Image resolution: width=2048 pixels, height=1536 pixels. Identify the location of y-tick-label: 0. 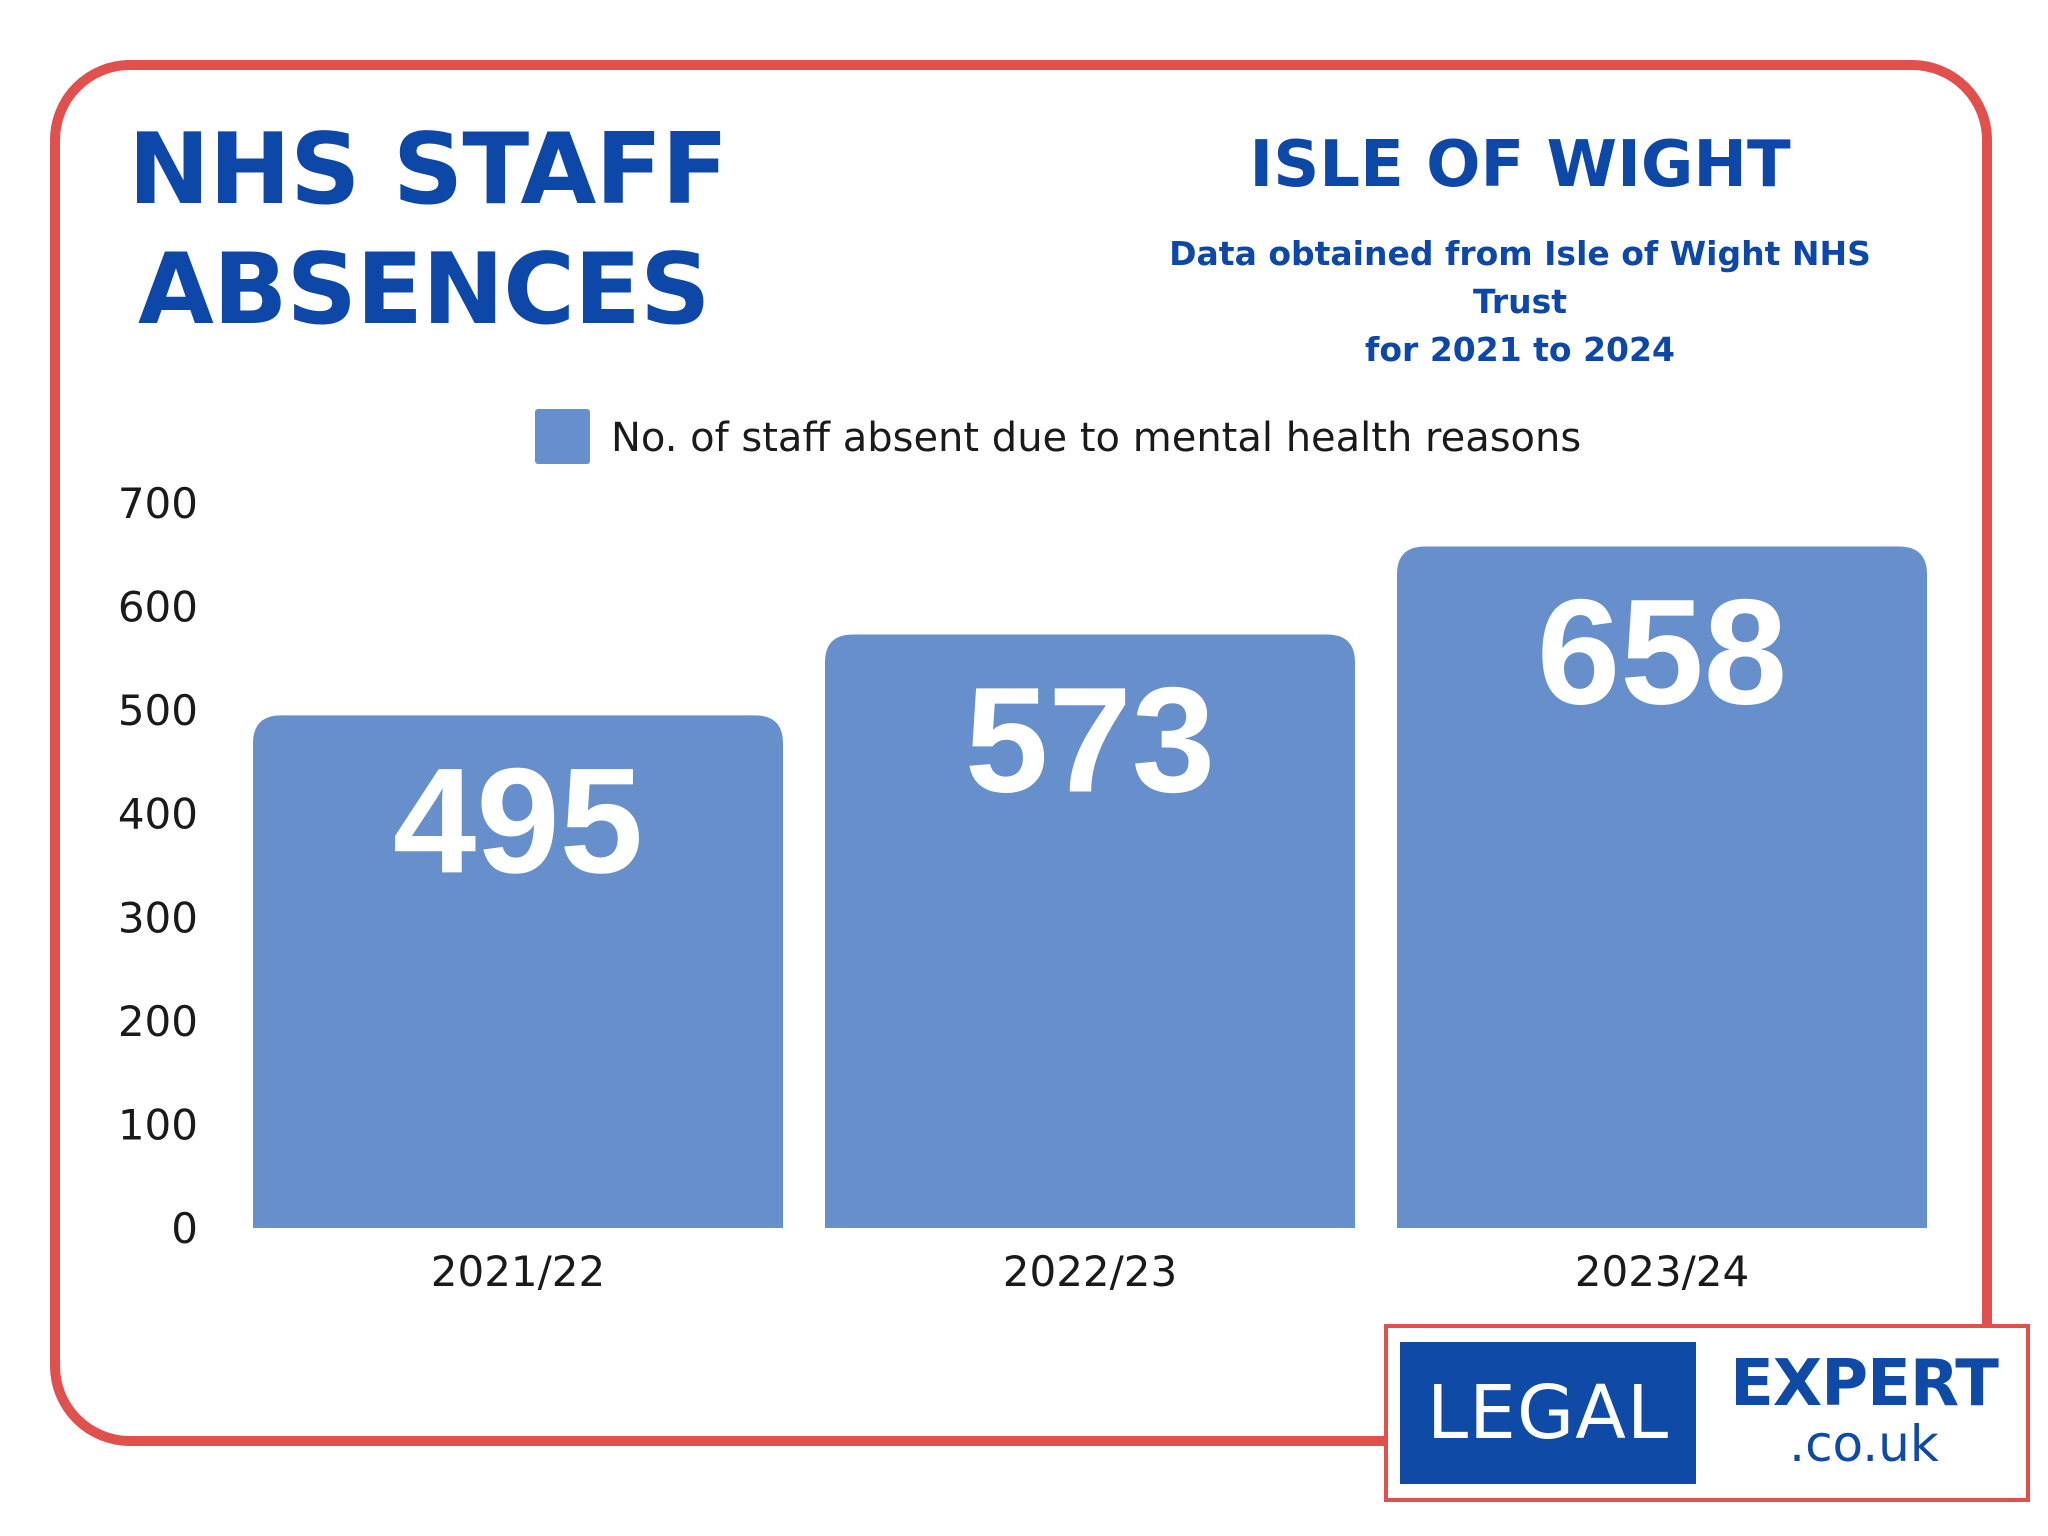
(184, 1228).